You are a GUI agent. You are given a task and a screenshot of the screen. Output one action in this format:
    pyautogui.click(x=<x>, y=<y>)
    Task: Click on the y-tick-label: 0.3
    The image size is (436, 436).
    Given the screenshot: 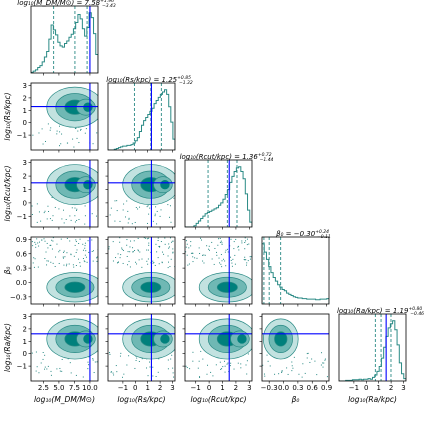 What is the action you would take?
    pyautogui.click(x=21, y=269)
    